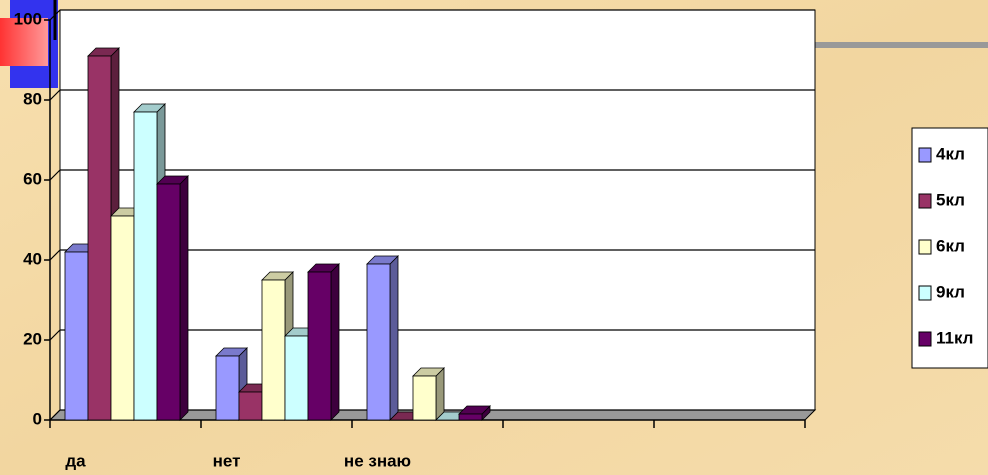 The width and height of the screenshot is (988, 475). I want to click on y-tick-label: 40, so click(32, 258).